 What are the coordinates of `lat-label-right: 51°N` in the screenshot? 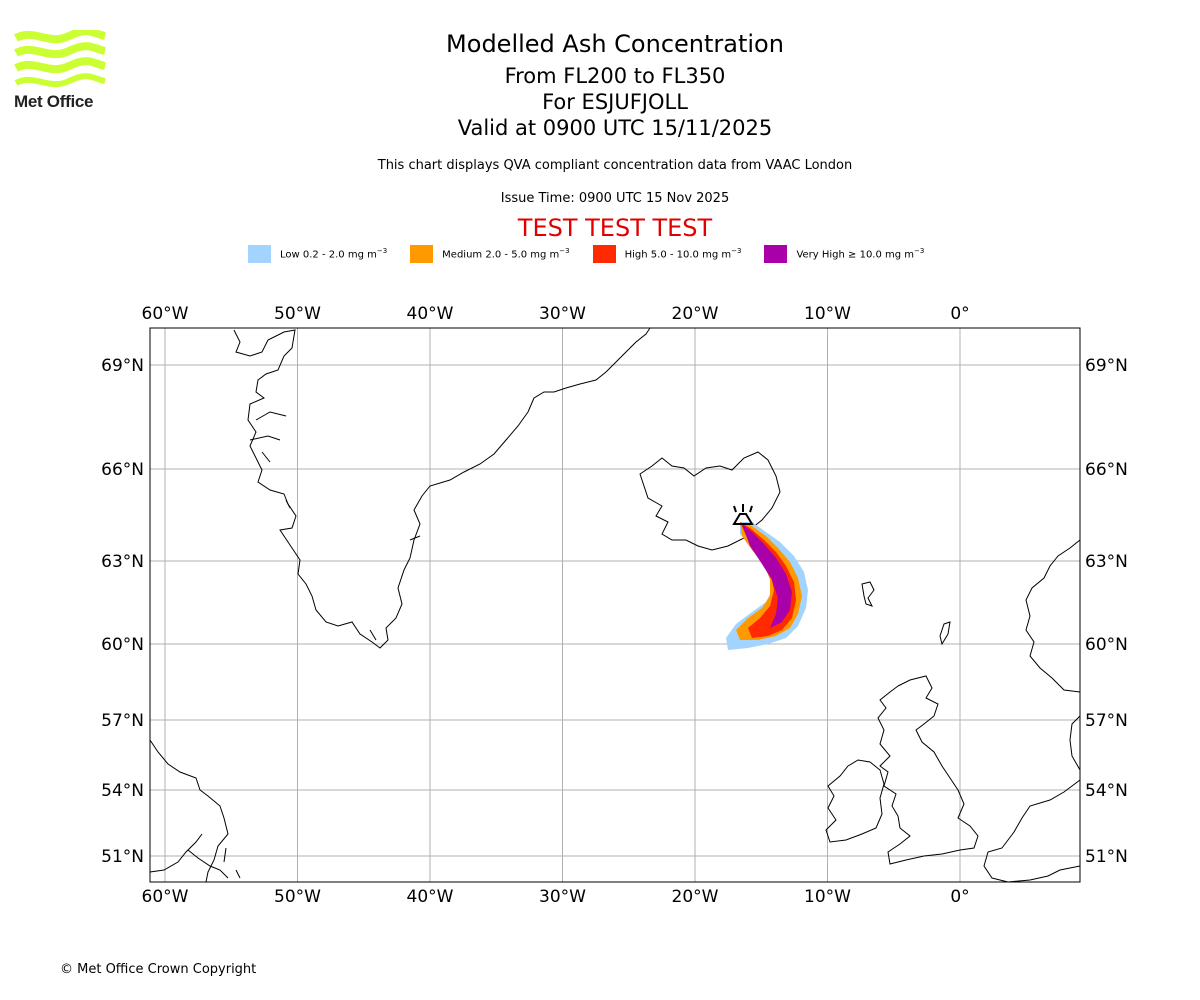 It's located at (1106, 857).